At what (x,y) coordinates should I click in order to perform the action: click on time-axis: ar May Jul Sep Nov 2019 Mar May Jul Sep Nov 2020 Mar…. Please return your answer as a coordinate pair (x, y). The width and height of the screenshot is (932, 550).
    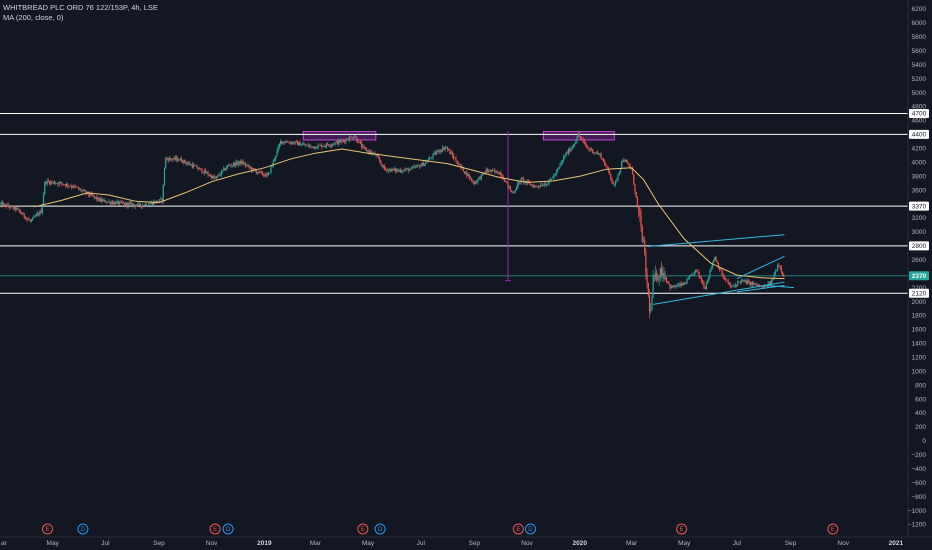
    Looking at the image, I should click on (466, 541).